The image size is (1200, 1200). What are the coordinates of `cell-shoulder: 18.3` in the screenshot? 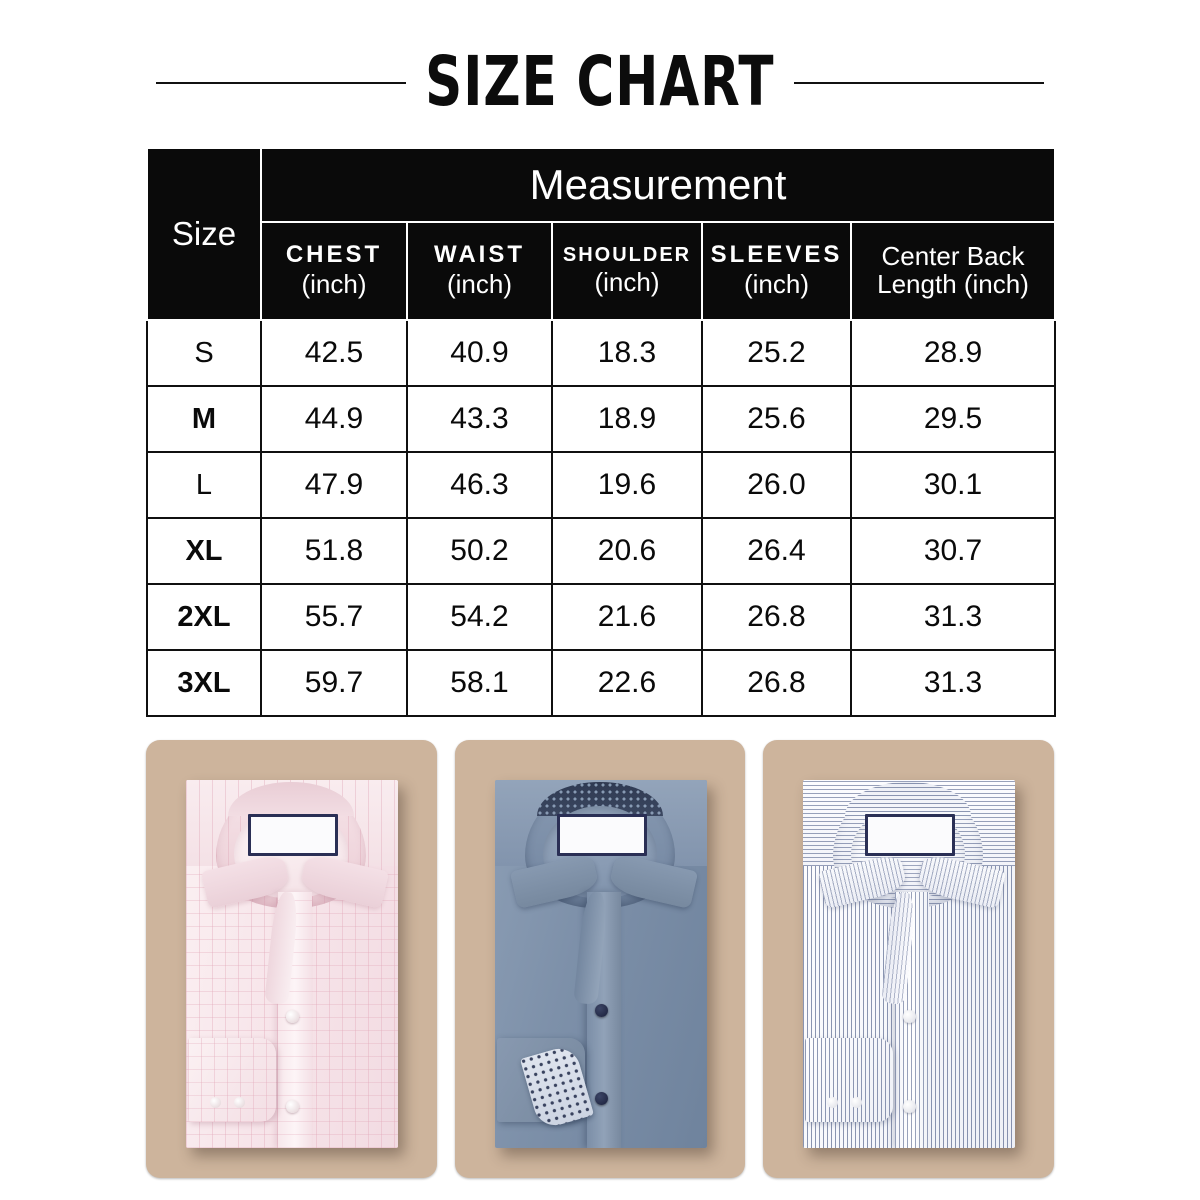 It's located at (627, 353).